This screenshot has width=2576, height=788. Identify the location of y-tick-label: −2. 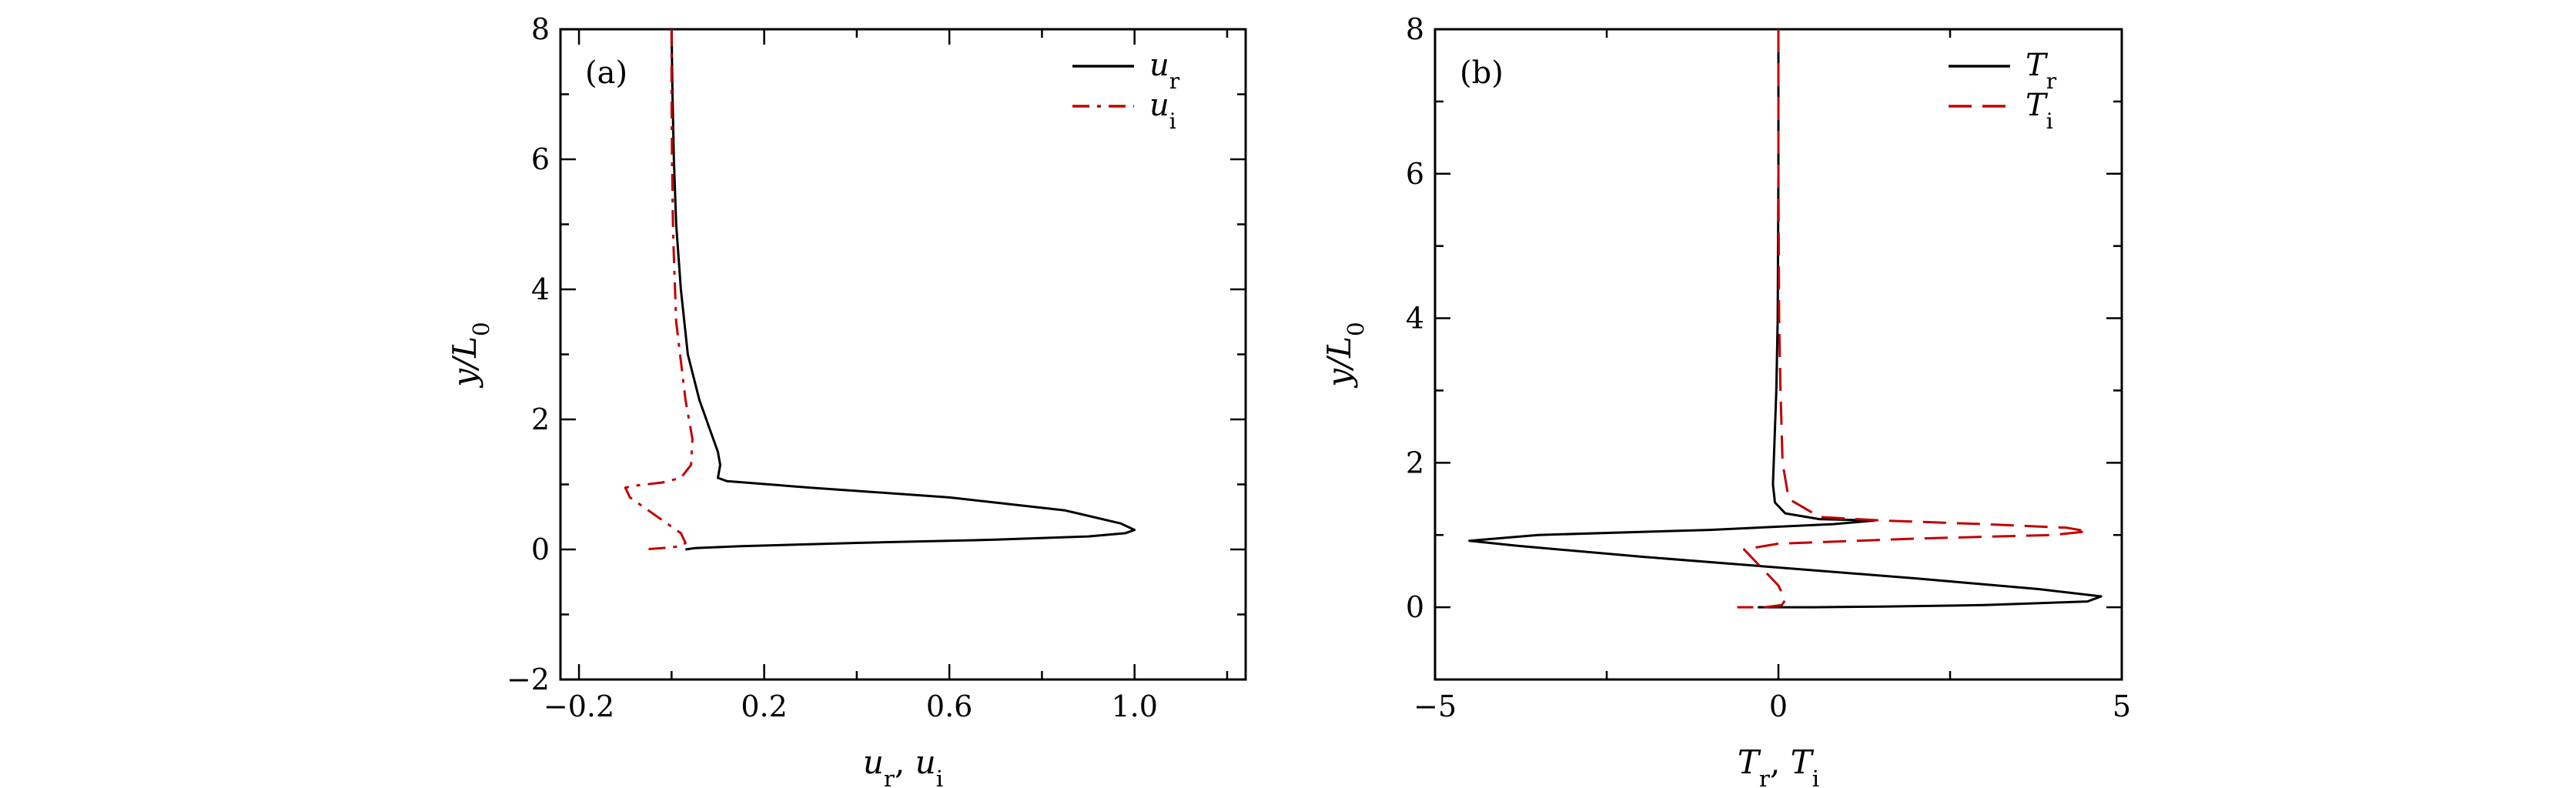
(528, 679).